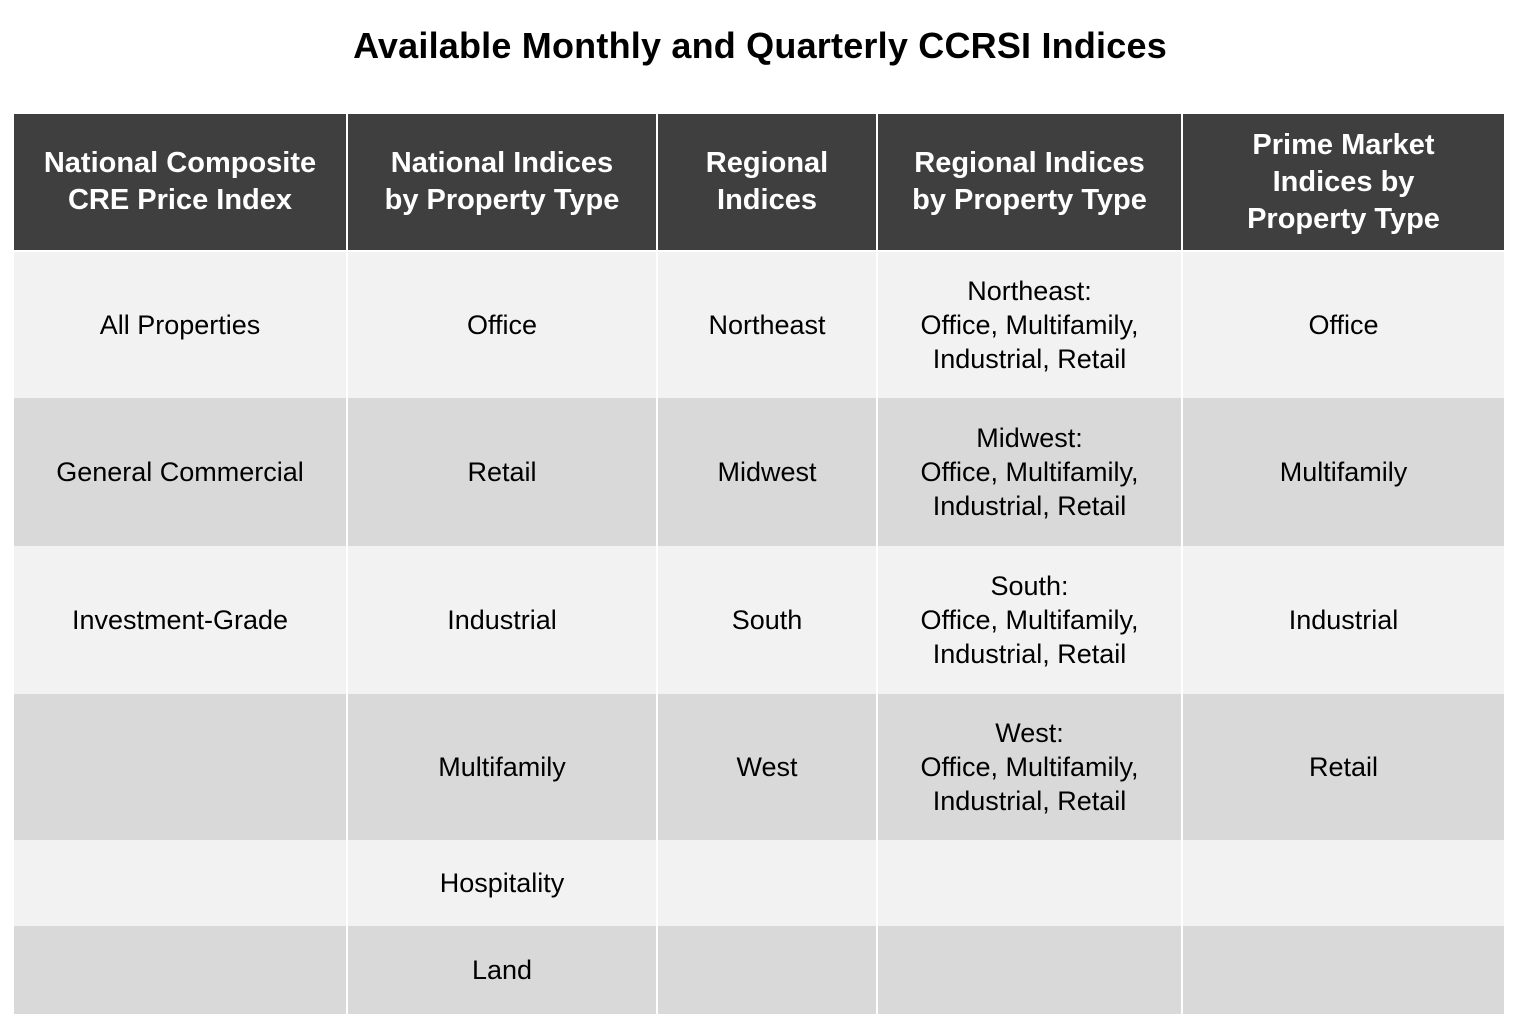  Describe the element at coordinates (503, 883) in the screenshot. I see `table-cell: Hospitality` at that location.